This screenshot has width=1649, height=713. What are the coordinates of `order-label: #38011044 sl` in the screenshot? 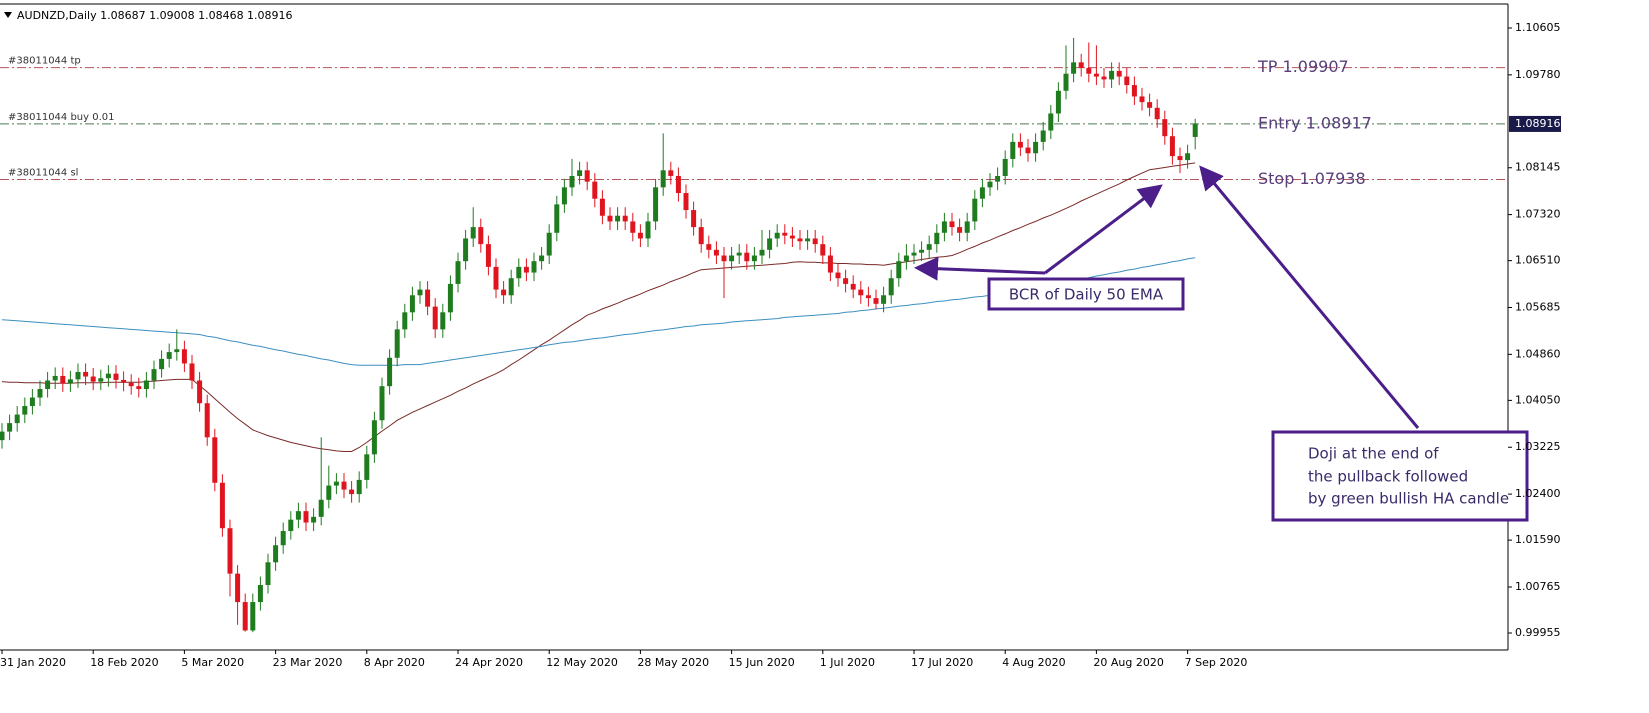 It's located at (43, 172).